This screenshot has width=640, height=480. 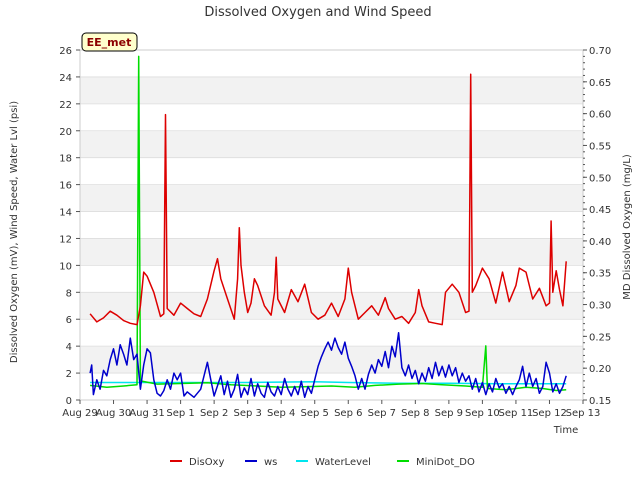 I want to click on x-tick-label: Sep 8, so click(x=415, y=413).